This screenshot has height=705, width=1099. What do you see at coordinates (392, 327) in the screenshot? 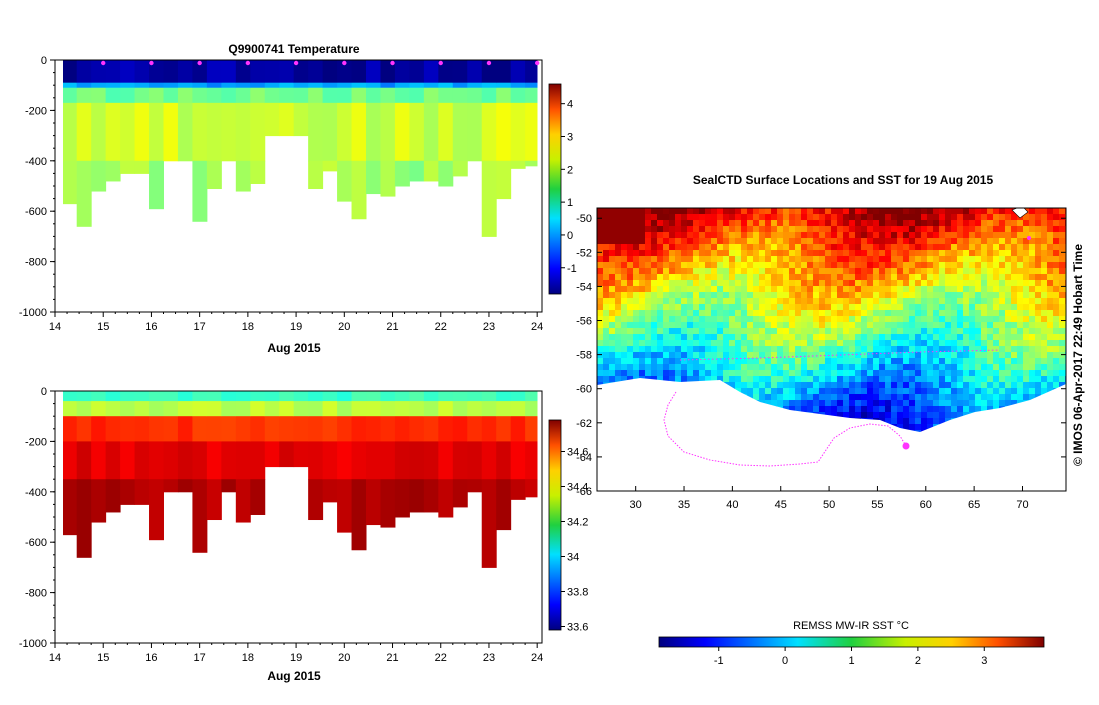
I see `x-tick-label: 21` at bounding box center [392, 327].